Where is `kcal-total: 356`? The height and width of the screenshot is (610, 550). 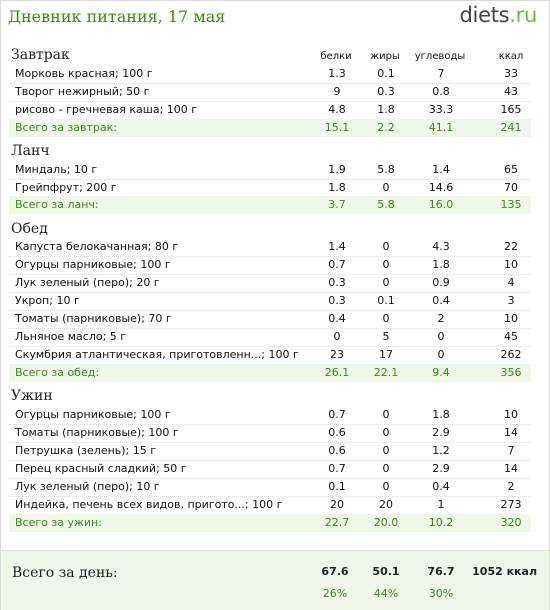 kcal-total: 356 is located at coordinates (511, 372).